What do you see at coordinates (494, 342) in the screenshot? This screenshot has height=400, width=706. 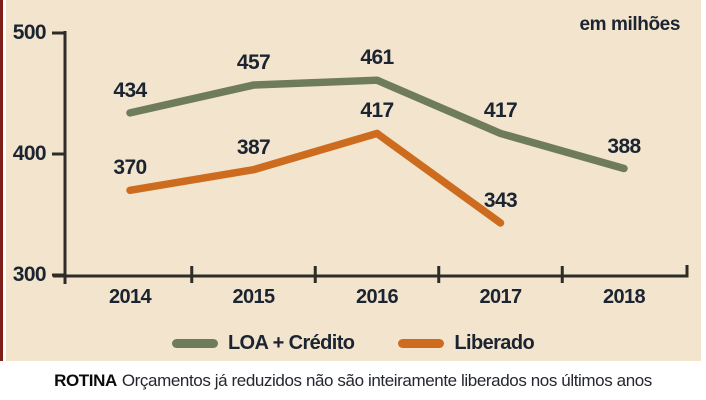 I see `legend-label-liberado: Liberado` at bounding box center [494, 342].